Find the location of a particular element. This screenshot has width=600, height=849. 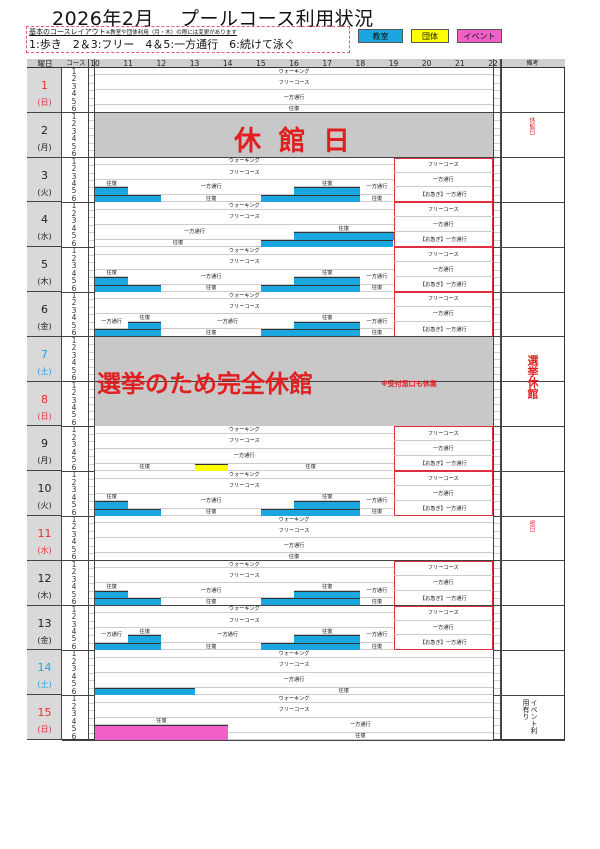

header-course: コース is located at coordinates (76, 63).